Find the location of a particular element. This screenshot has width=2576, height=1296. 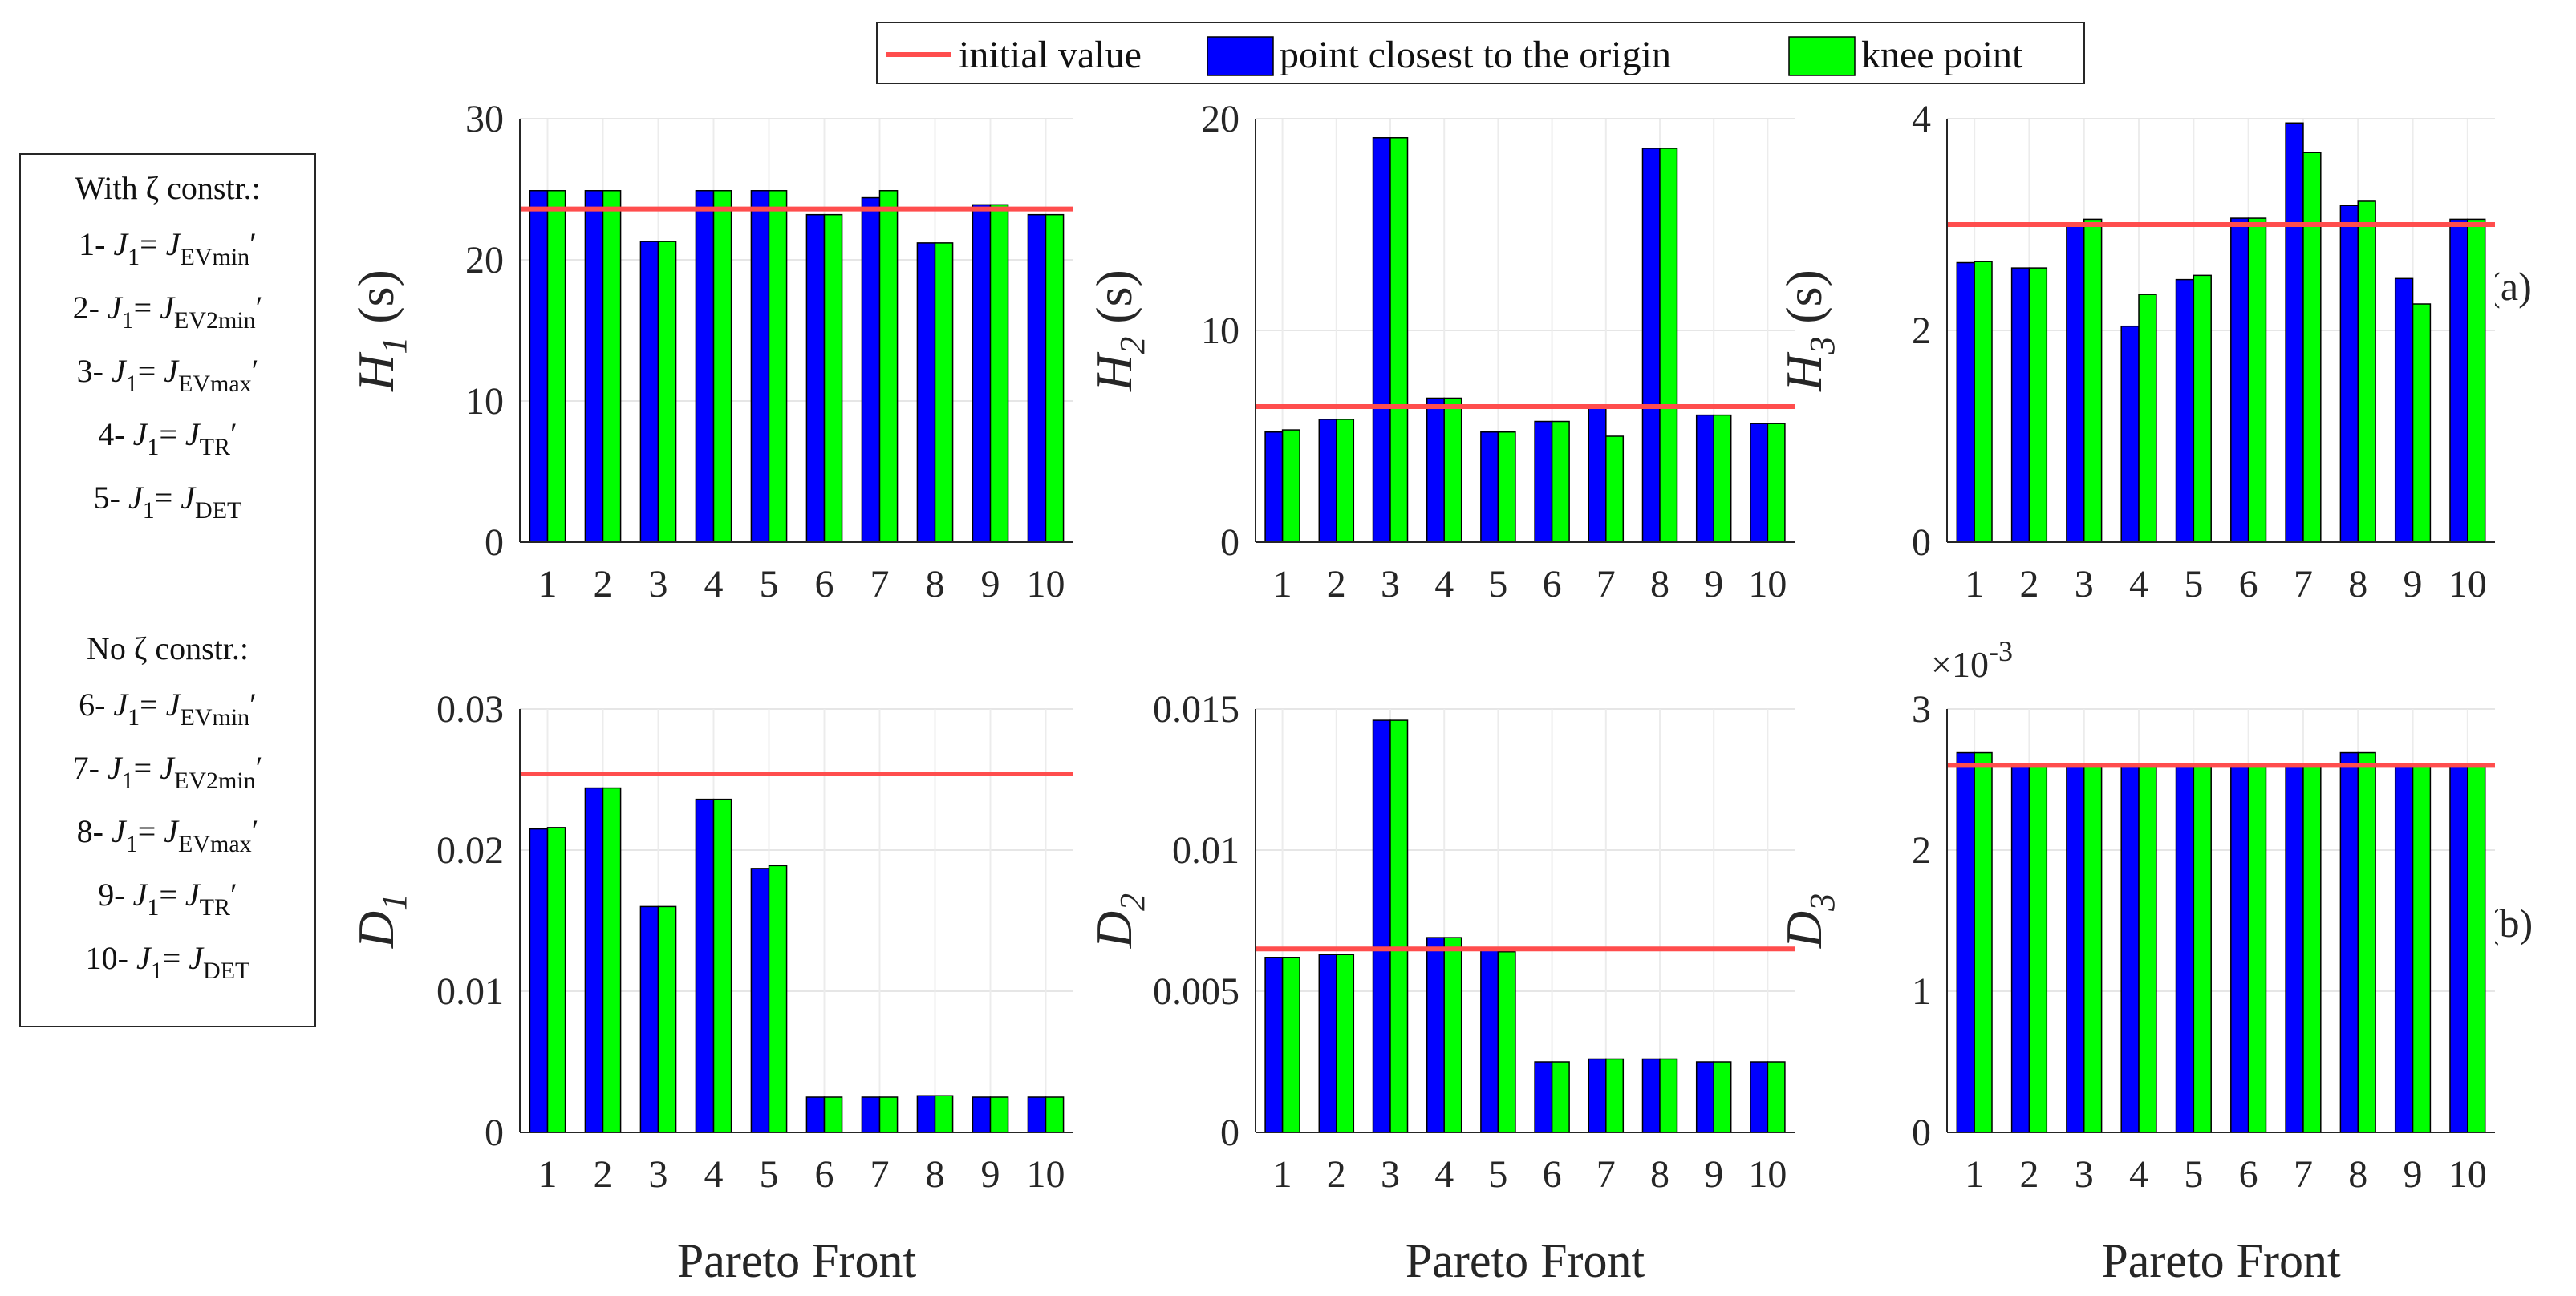

notes-item-3: 3- J1= JEVmax′ is located at coordinates (168, 375).